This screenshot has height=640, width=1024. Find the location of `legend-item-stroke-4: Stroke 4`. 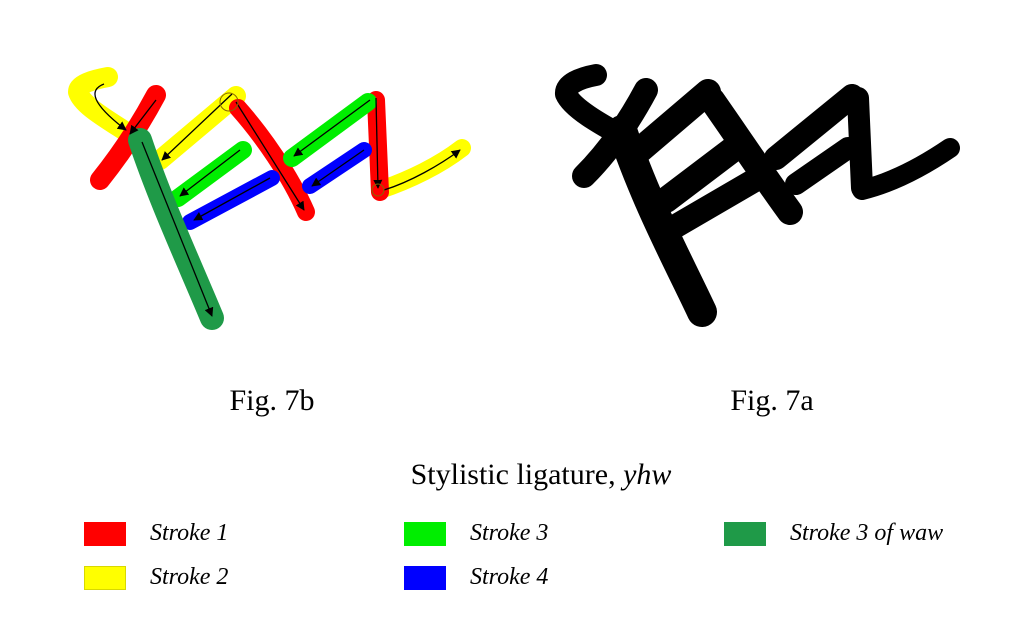

legend-item-stroke-4: Stroke 4 is located at coordinates (476, 577).